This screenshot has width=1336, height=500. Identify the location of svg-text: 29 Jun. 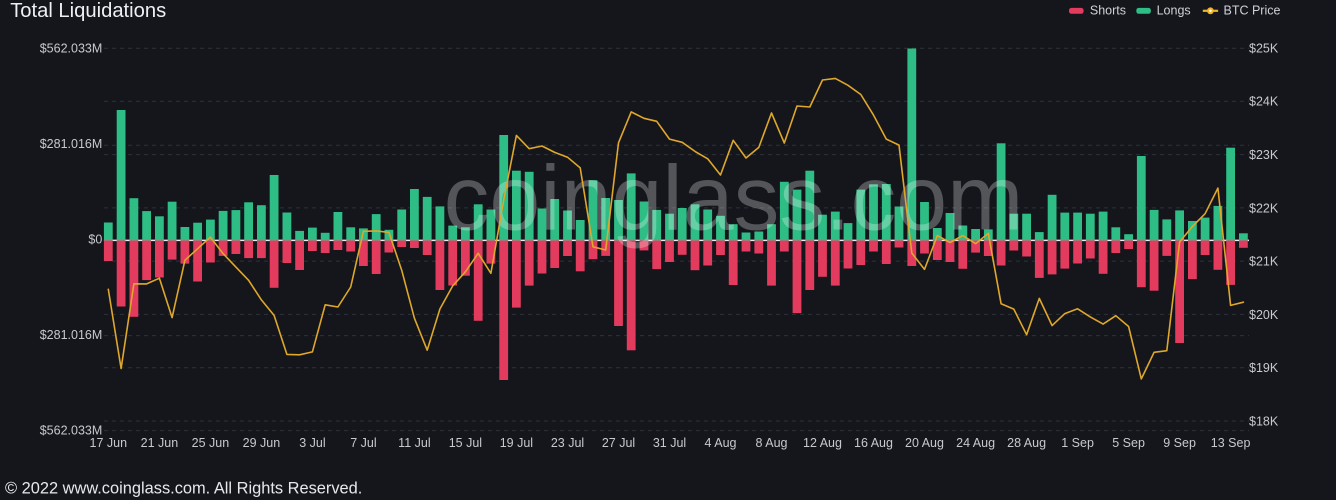
(262, 443).